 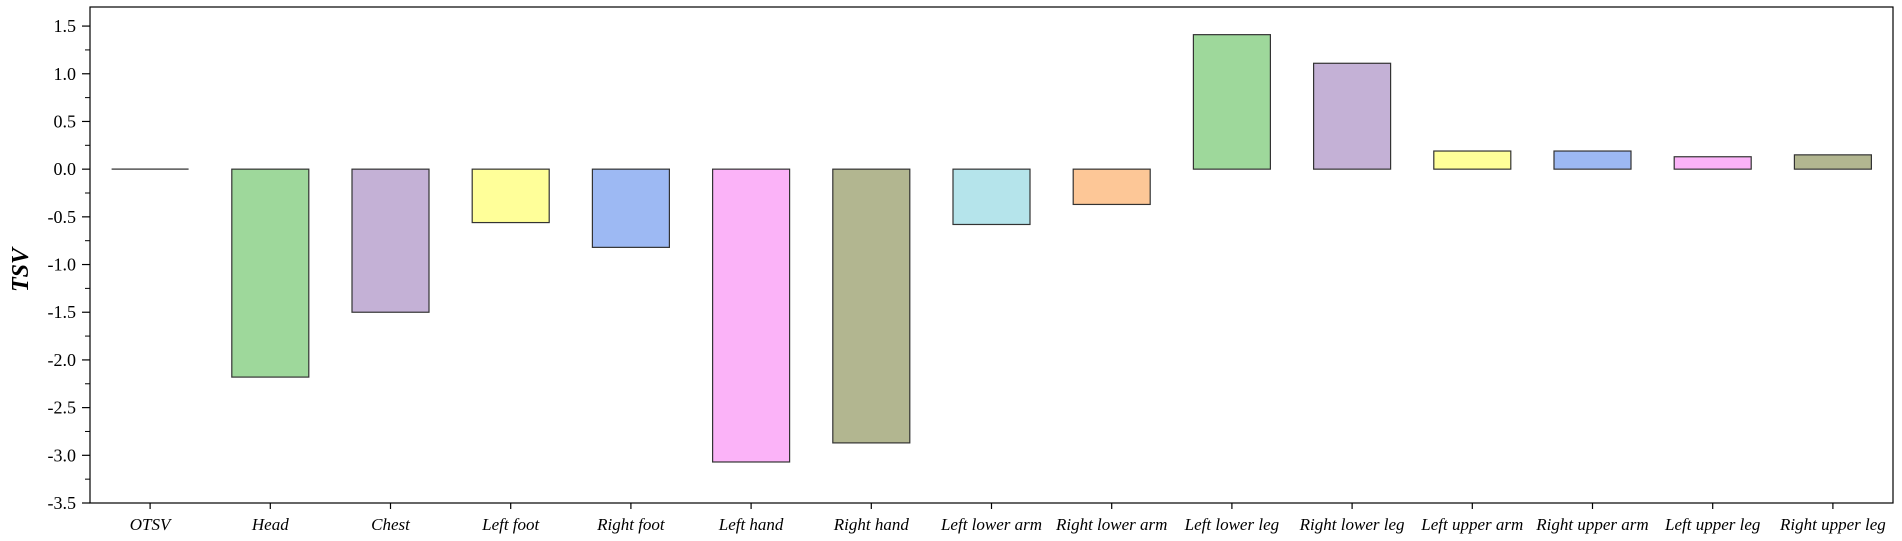 What do you see at coordinates (991, 524) in the screenshot?
I see `x-tick-label: Left lower arm` at bounding box center [991, 524].